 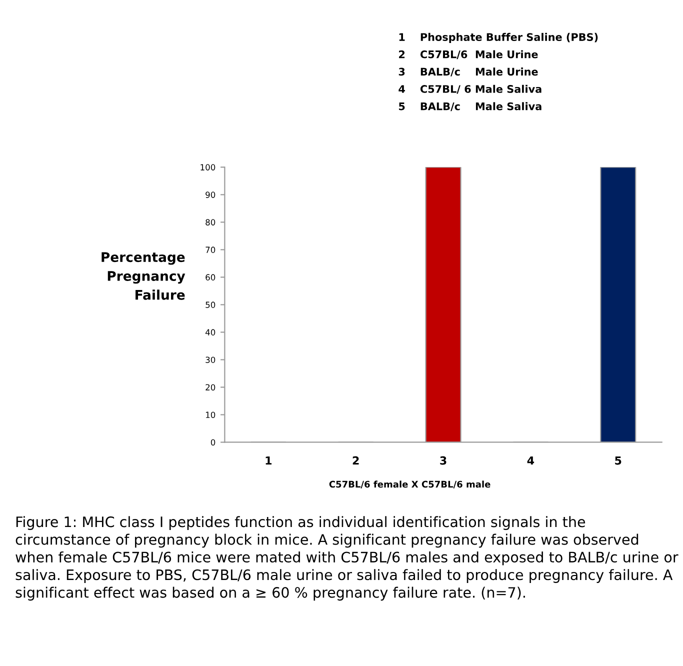 What do you see at coordinates (498, 38) in the screenshot?
I see `text: 1 Phosphate Buffer Saline (PBS)` at bounding box center [498, 38].